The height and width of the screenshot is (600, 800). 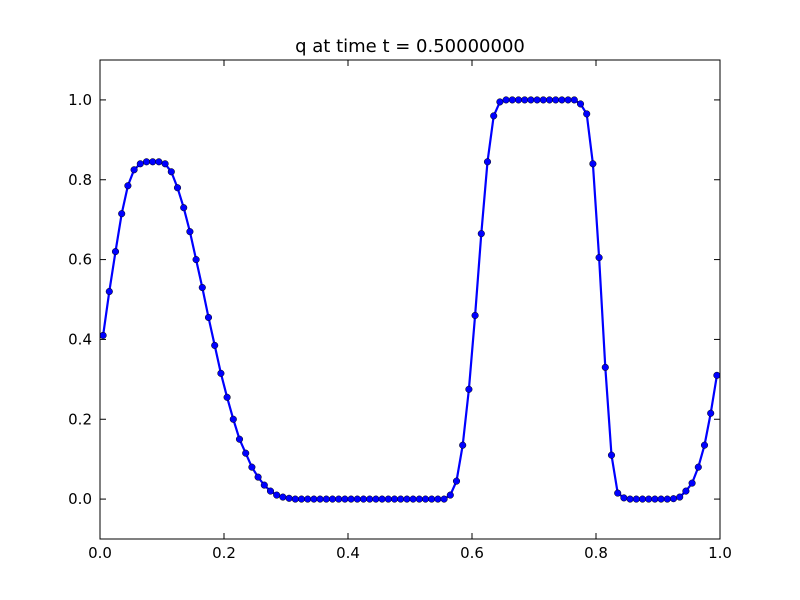 What do you see at coordinates (80, 260) in the screenshot?
I see `y-tick-label: 0.6` at bounding box center [80, 260].